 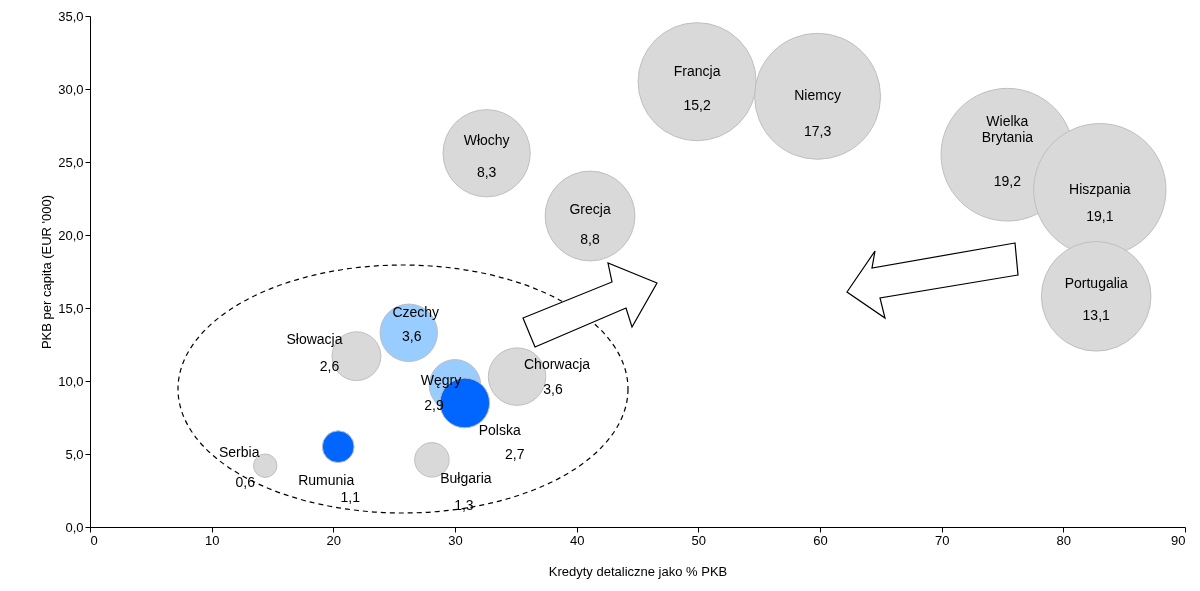 I want to click on data-label: 17,3, so click(x=817, y=131).